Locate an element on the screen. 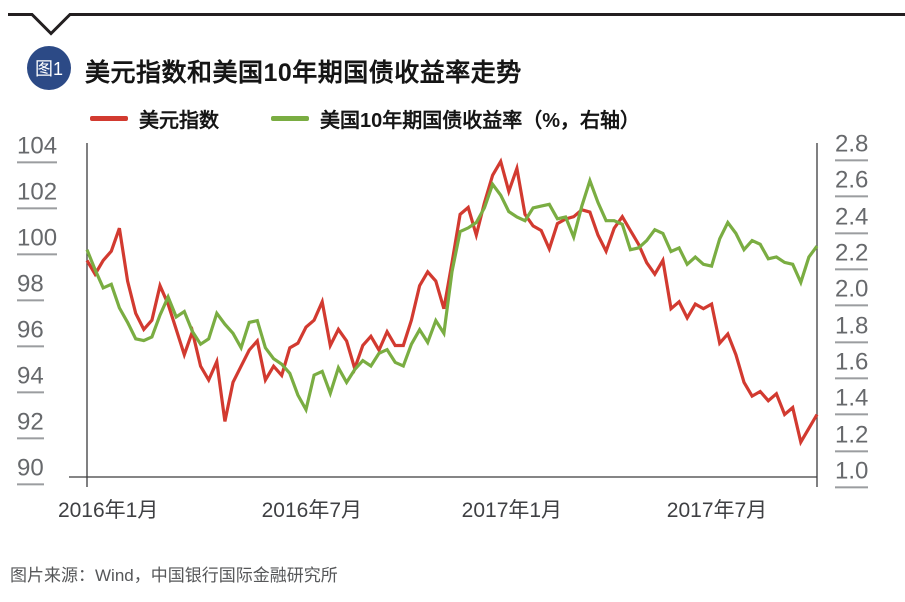 The width and height of the screenshot is (905, 602). axis-tick-label: 92 is located at coordinates (30, 425).